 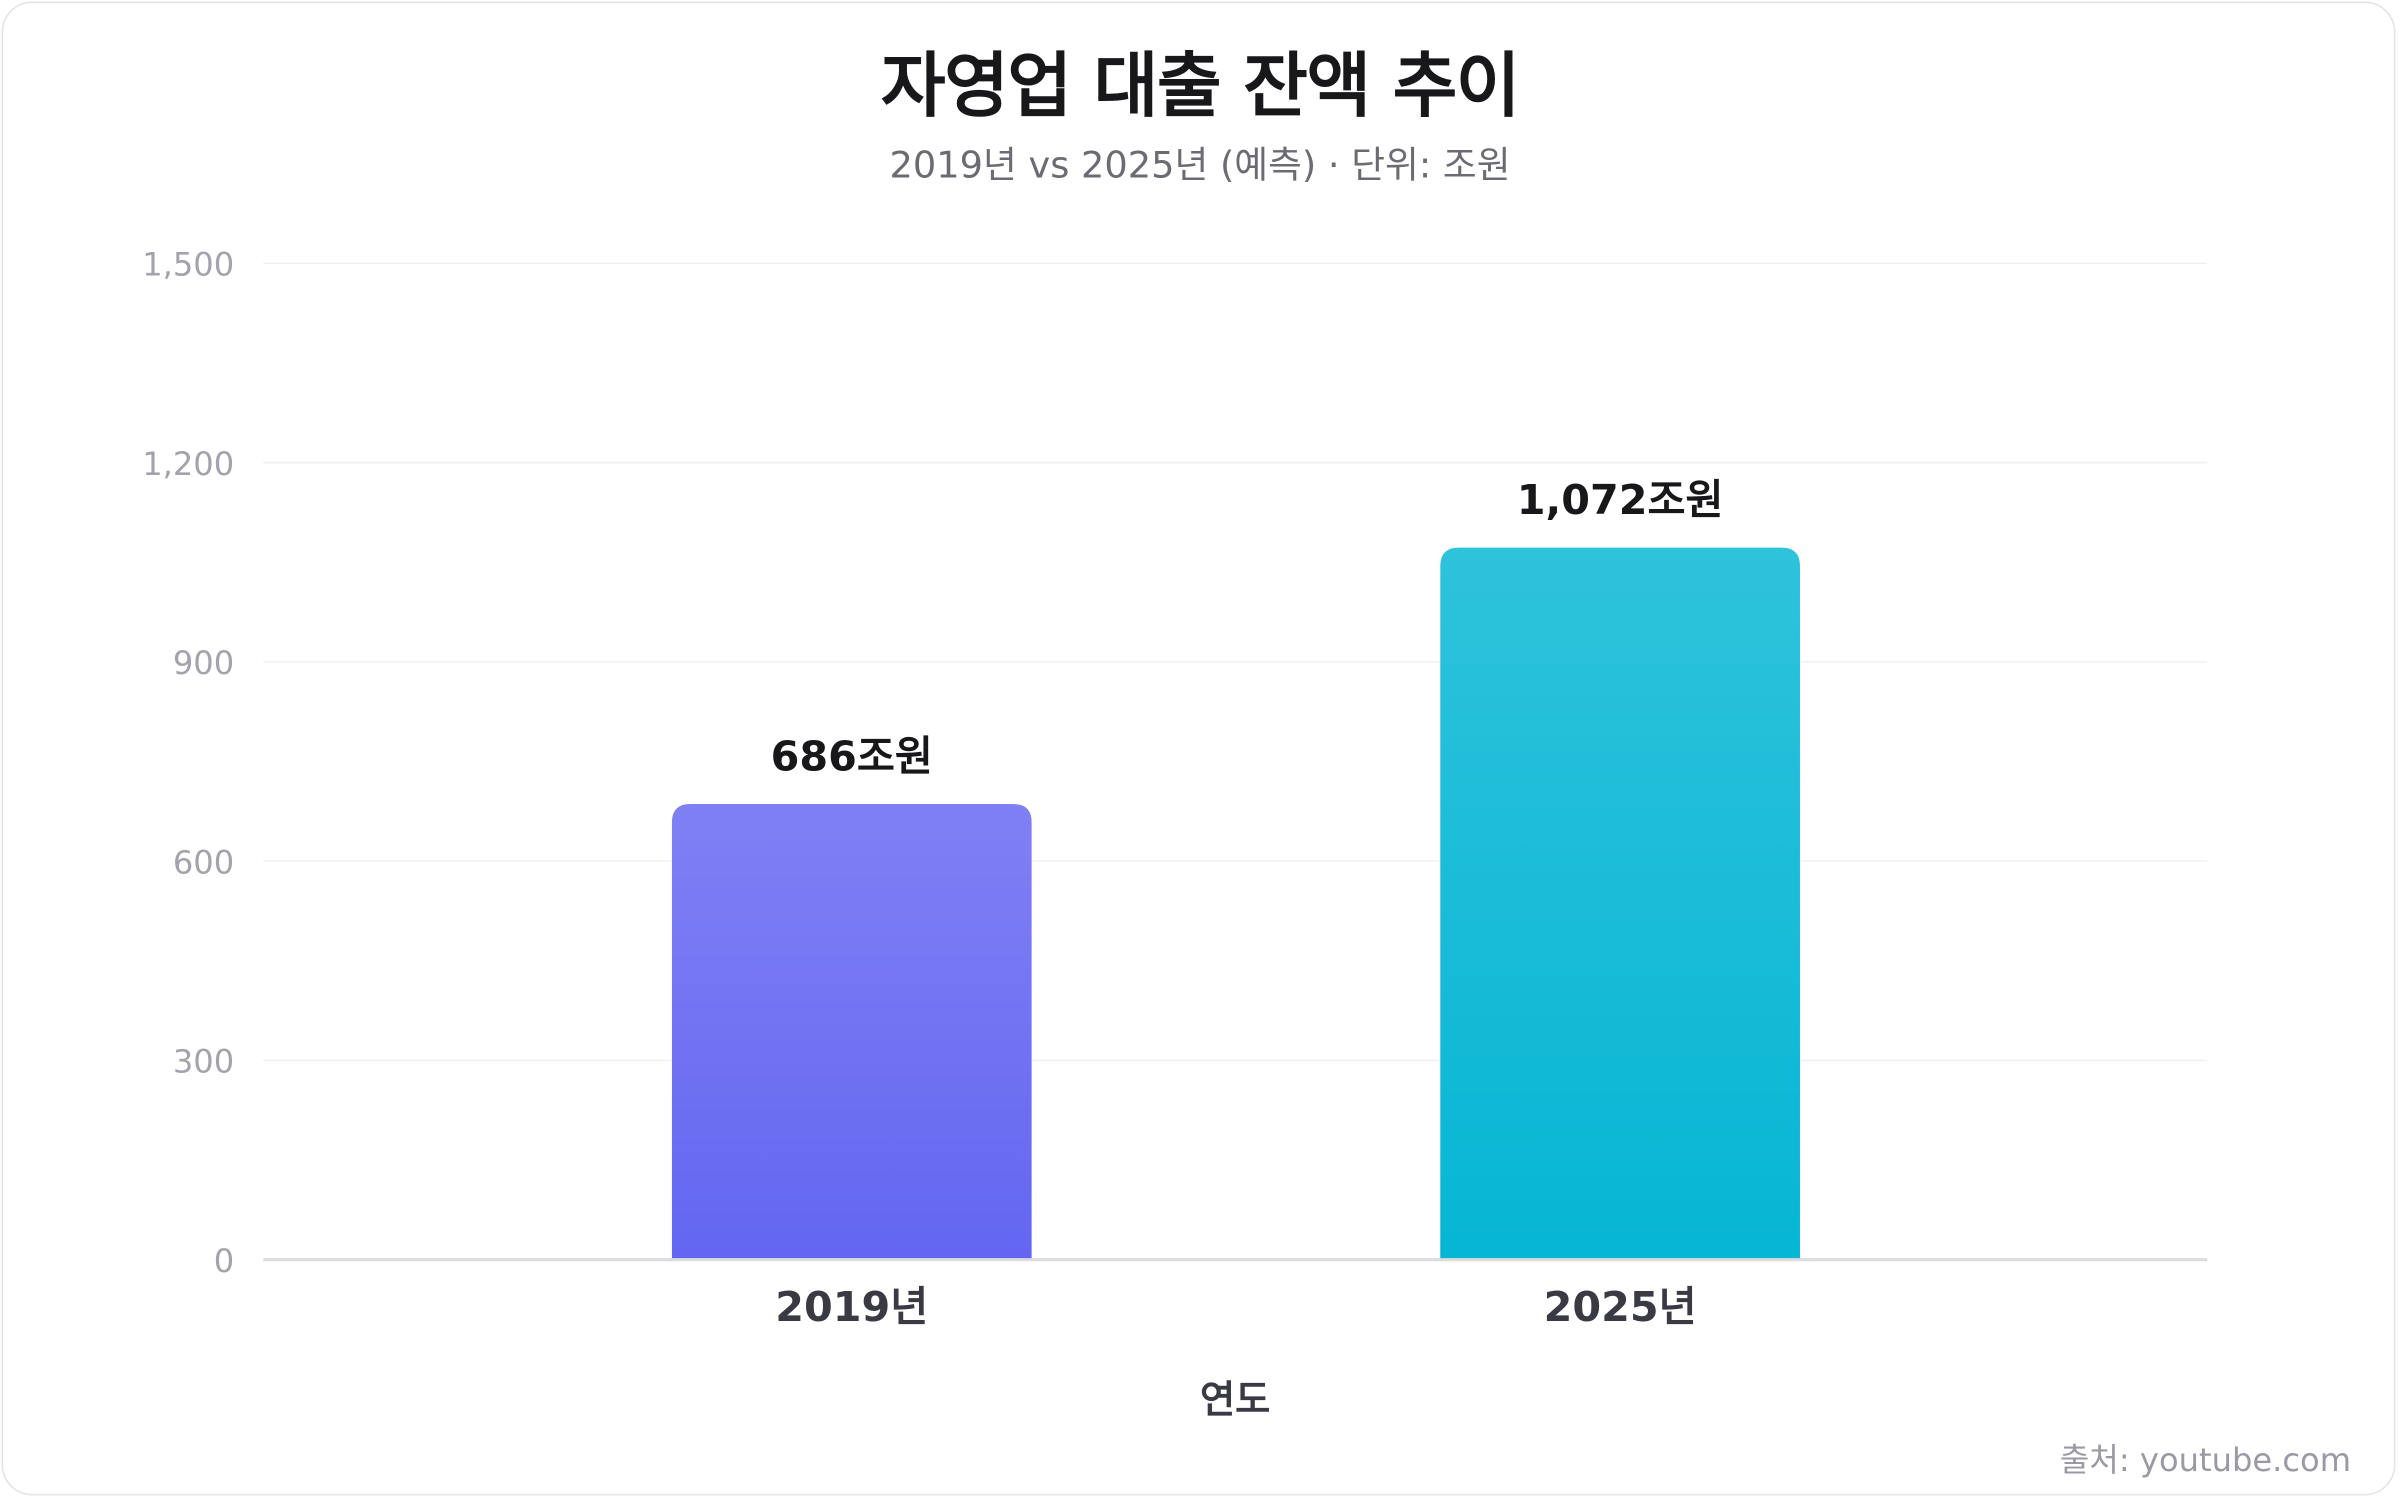 What do you see at coordinates (1620, 500) in the screenshot?
I see `data-label: 1,072조원` at bounding box center [1620, 500].